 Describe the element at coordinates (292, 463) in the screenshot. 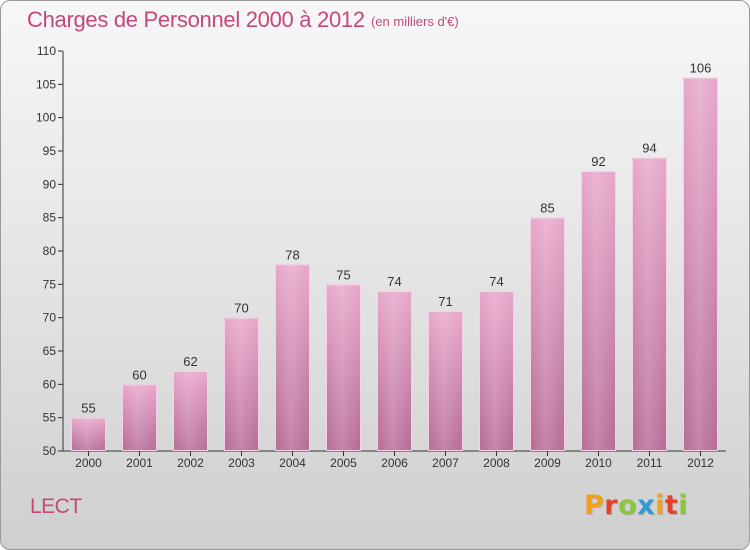

I see `x-tick-label: 2004` at that location.